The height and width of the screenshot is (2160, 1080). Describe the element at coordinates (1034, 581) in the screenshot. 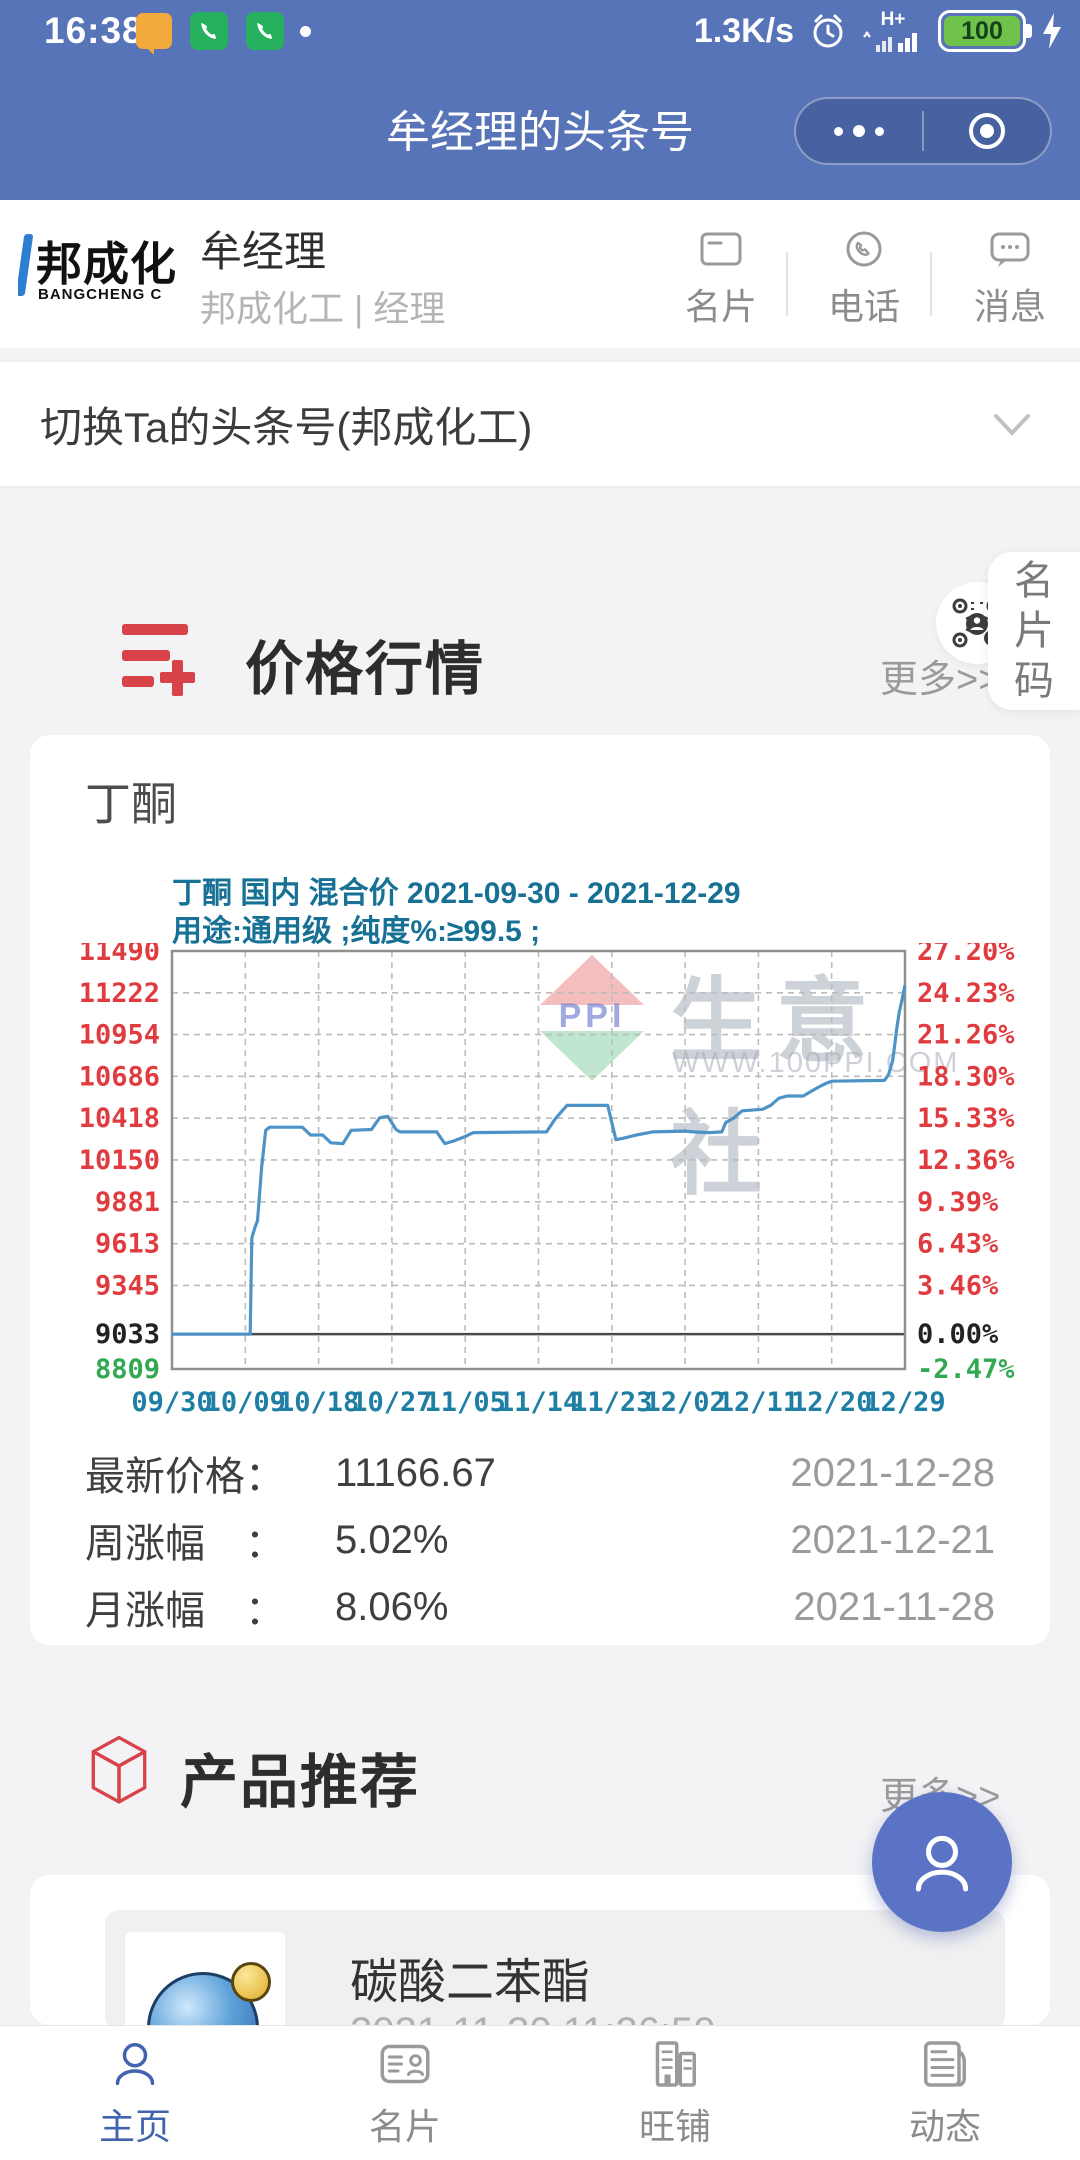

I see `namecard-badge-char1: 名` at that location.